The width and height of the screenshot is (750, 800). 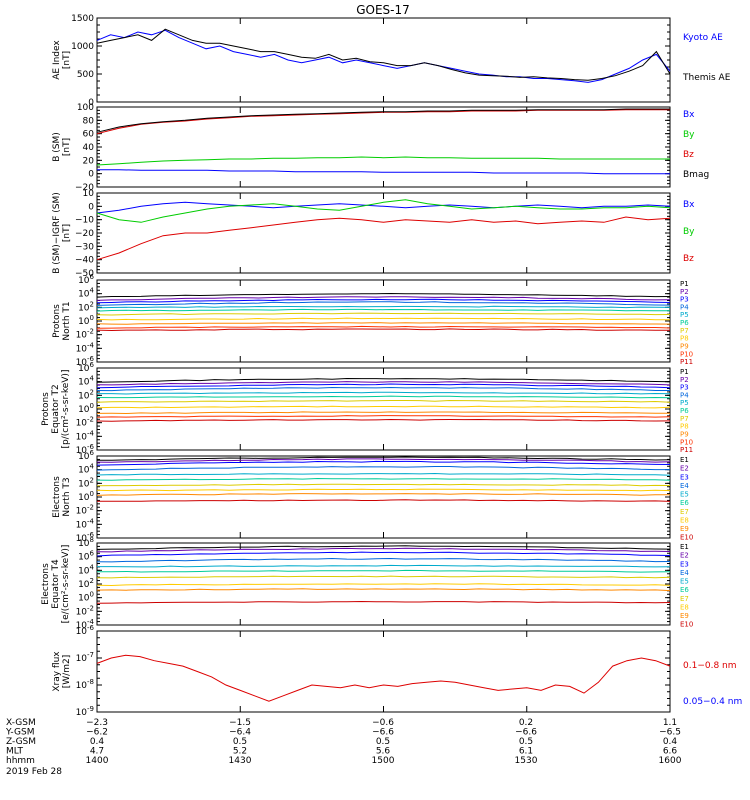 What do you see at coordinates (383, 590) in the screenshot?
I see `series-e9` at bounding box center [383, 590].